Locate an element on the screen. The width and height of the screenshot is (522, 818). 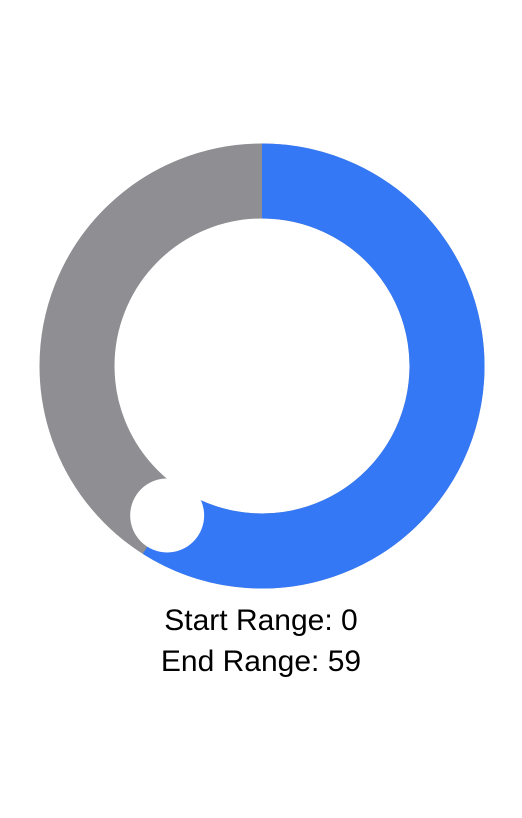
end-range-value: 59 is located at coordinates (344, 661).